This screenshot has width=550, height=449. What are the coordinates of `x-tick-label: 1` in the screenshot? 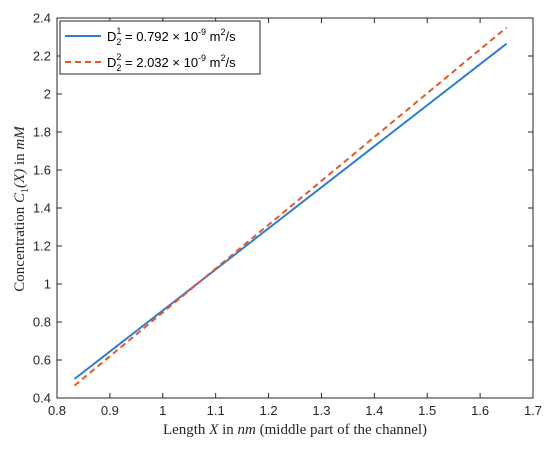 It's located at (162, 410).